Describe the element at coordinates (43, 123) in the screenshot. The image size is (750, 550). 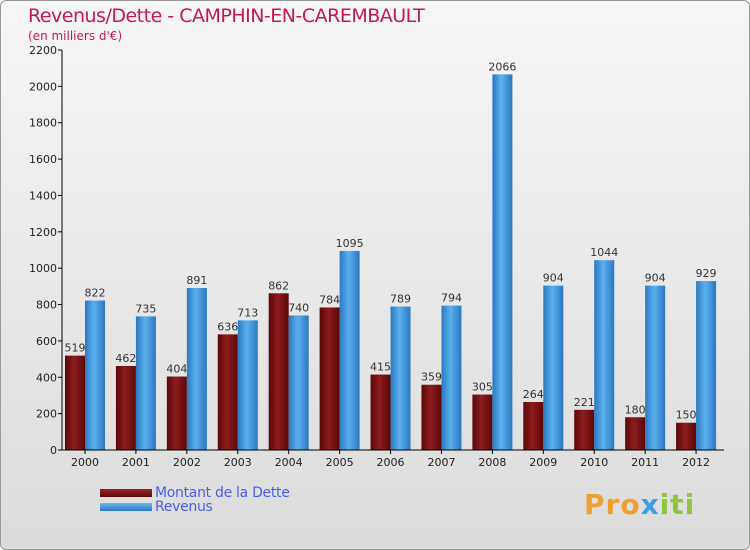
I see `y-tick-label: 1800` at that location.